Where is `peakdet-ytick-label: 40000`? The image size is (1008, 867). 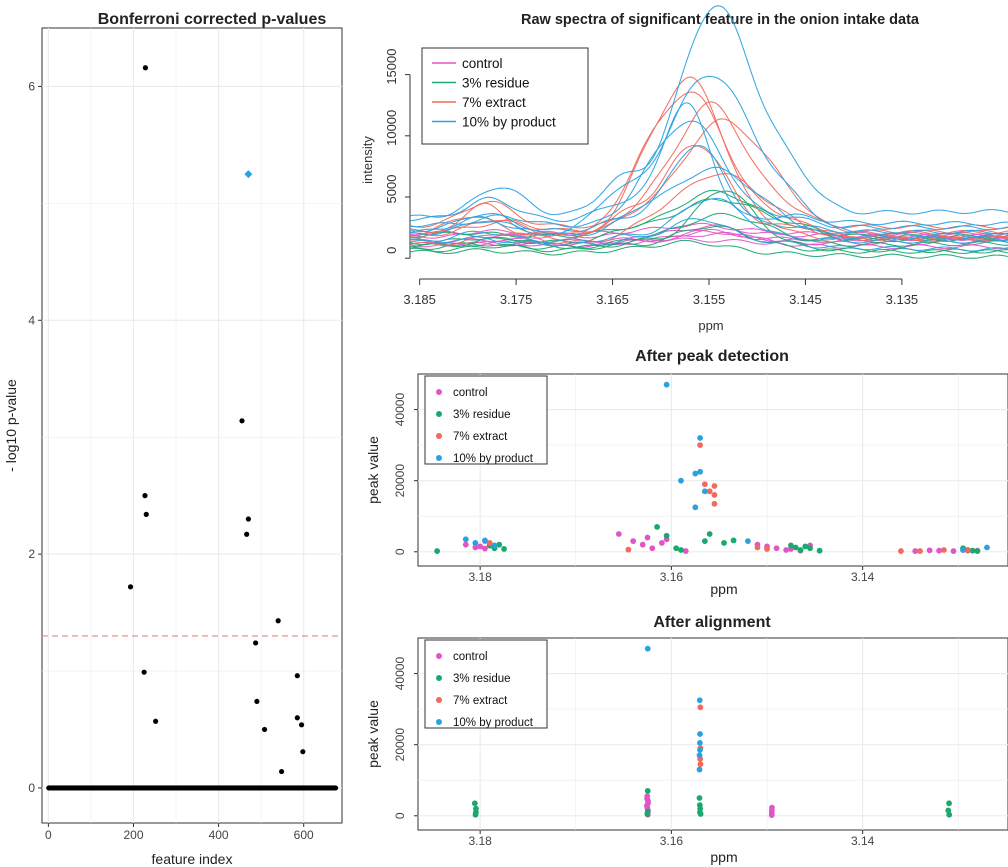
peakdet-ytick-label: 40000 is located at coordinates (400, 410).